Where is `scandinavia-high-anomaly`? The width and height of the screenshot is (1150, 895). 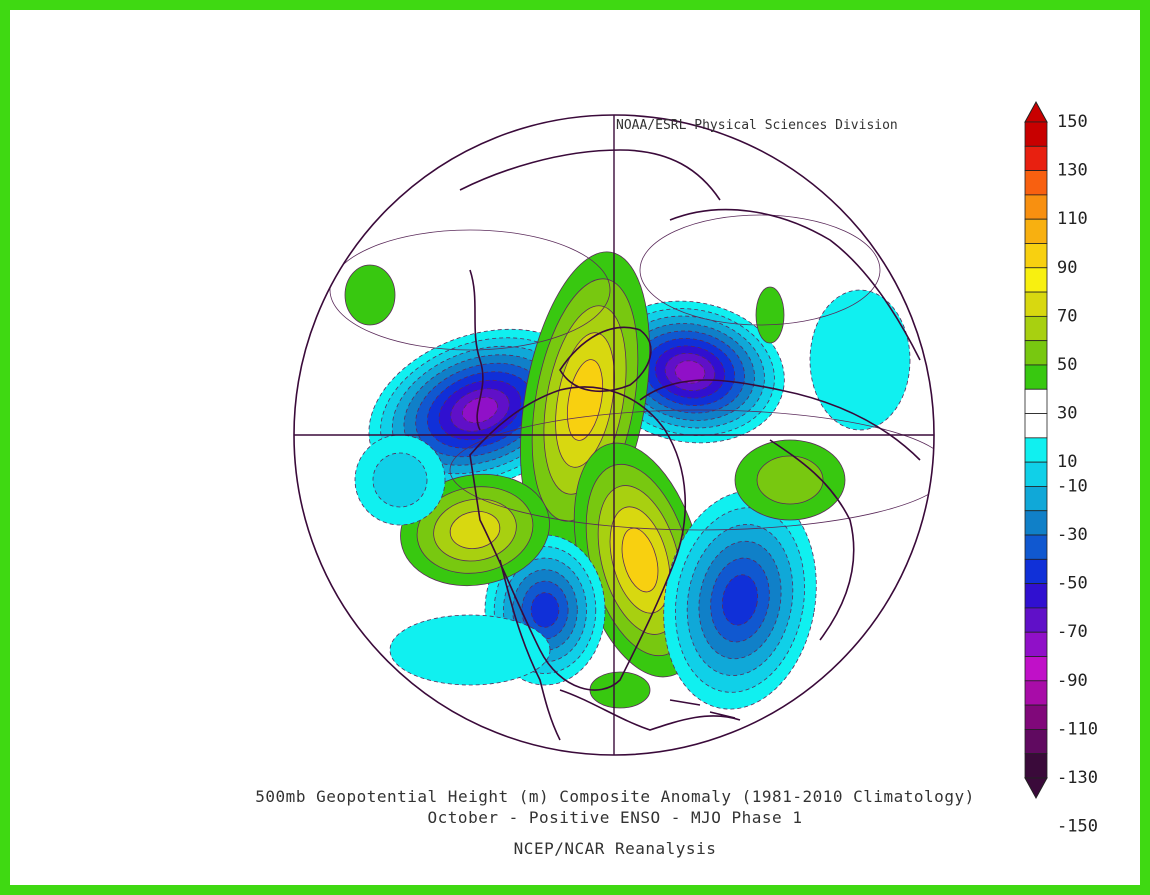
scandinavia-high-anomaly is located at coordinates (770, 315).